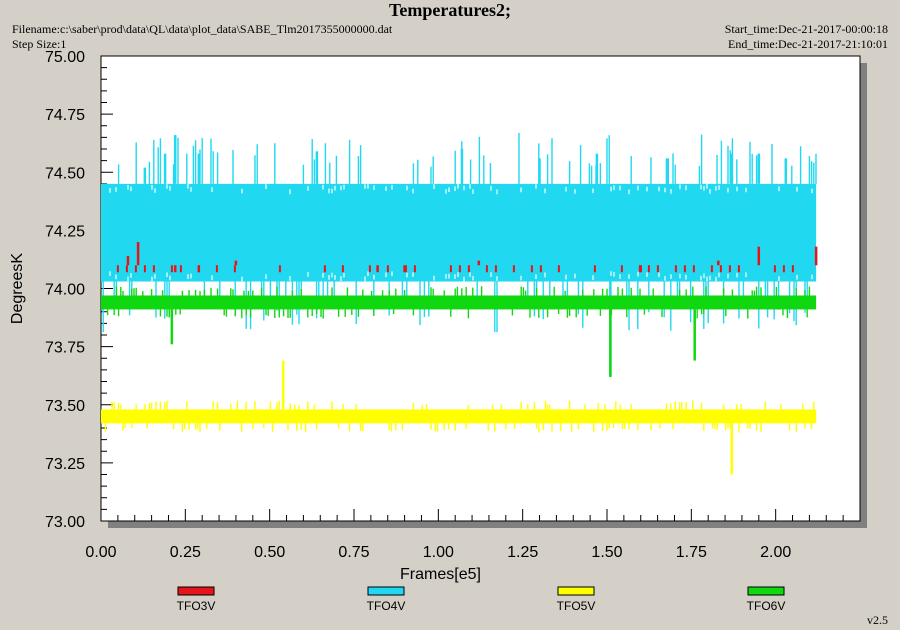 This screenshot has width=900, height=630. What do you see at coordinates (576, 591) in the screenshot?
I see `legend-swatch-TFO5V` at bounding box center [576, 591].